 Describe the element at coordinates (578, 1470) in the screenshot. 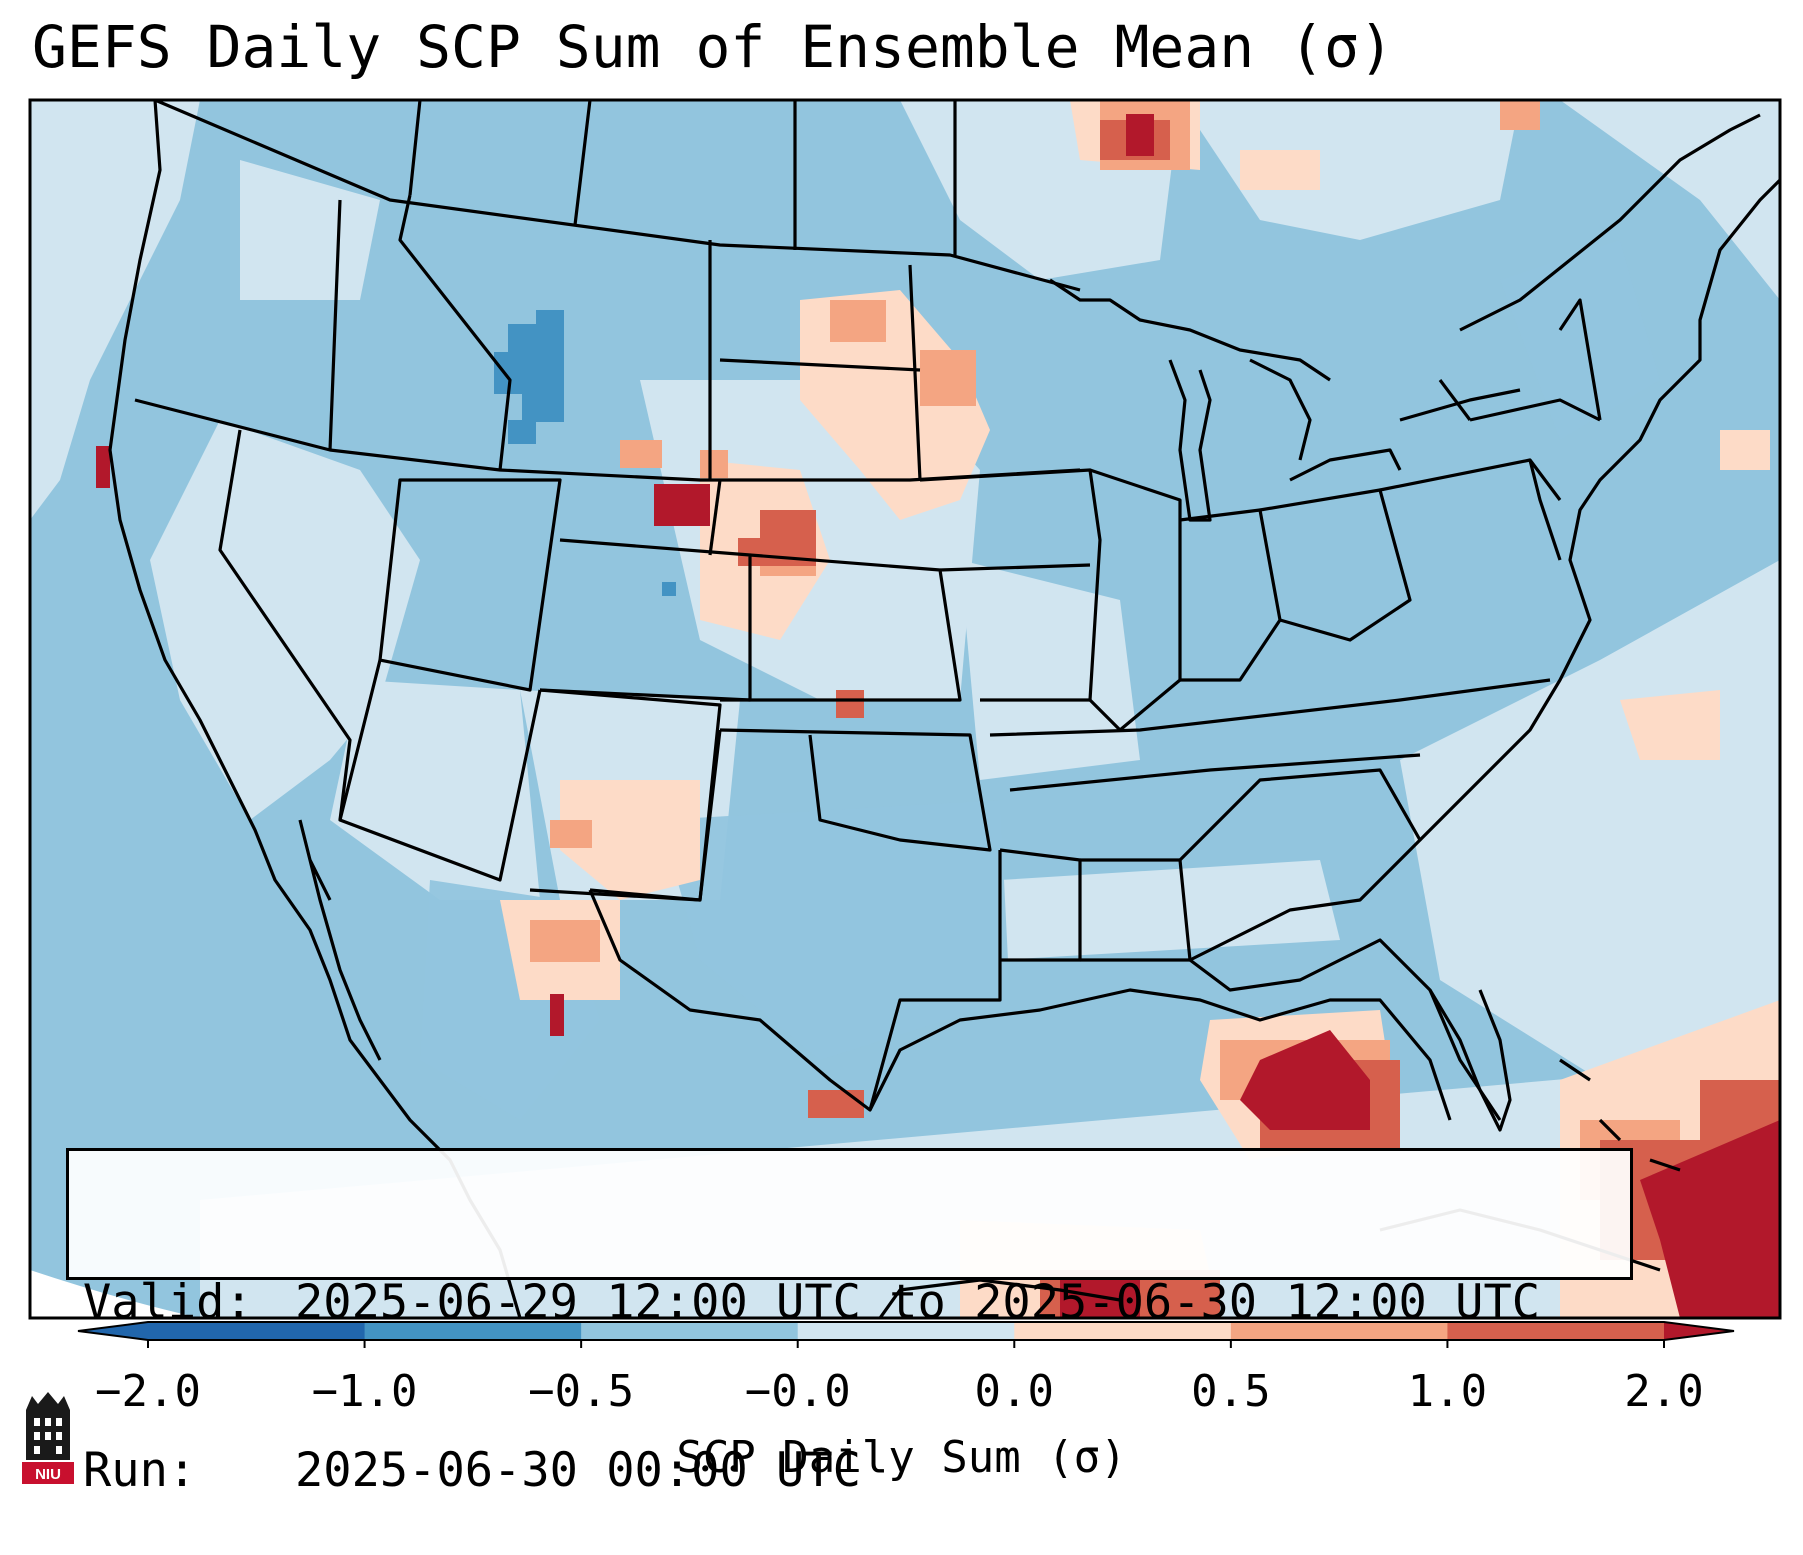

I see `run-value: 2025-06-30 00:00 UTC` at that location.